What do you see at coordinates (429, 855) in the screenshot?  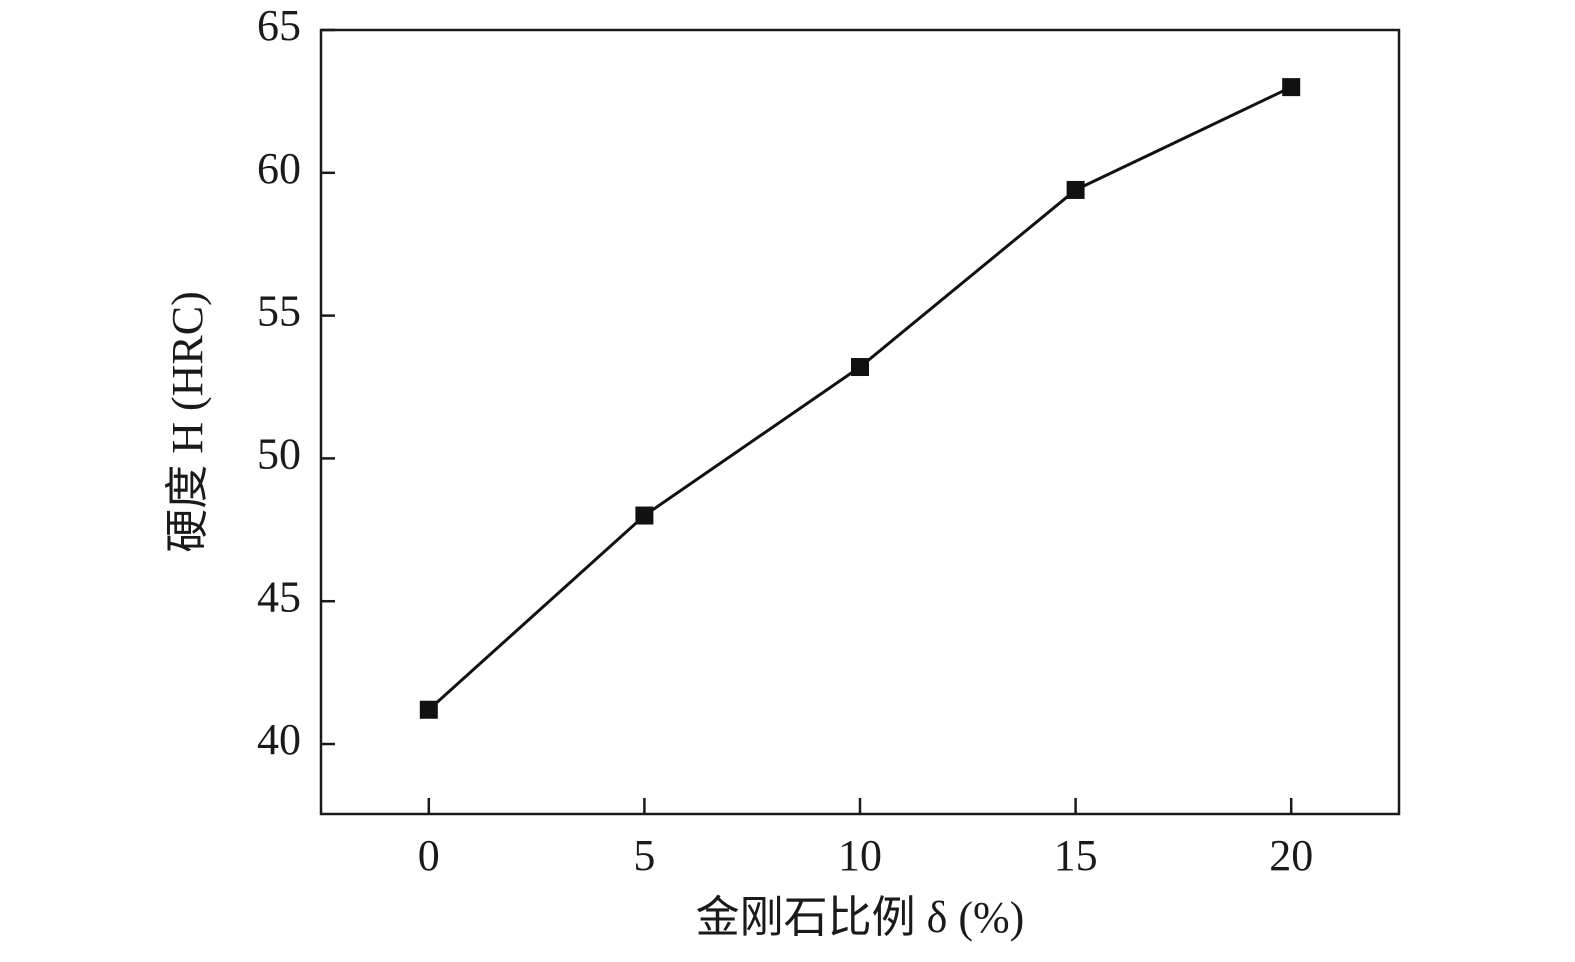 I see `x-tick-label: 0` at bounding box center [429, 855].